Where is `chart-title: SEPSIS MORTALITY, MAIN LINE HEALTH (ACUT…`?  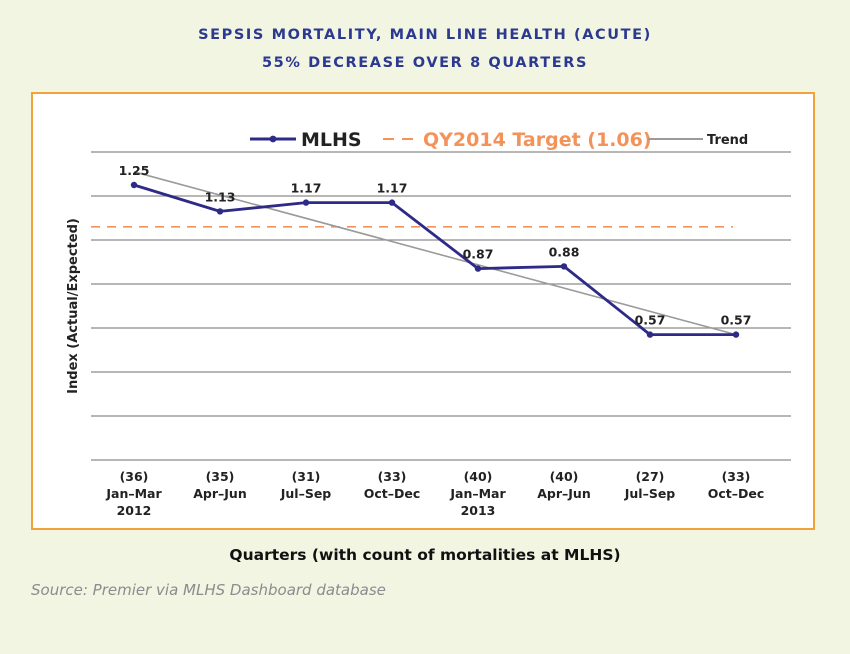 chart-title: SEPSIS MORTALITY, MAIN LINE HEALTH (ACUT… is located at coordinates (425, 35).